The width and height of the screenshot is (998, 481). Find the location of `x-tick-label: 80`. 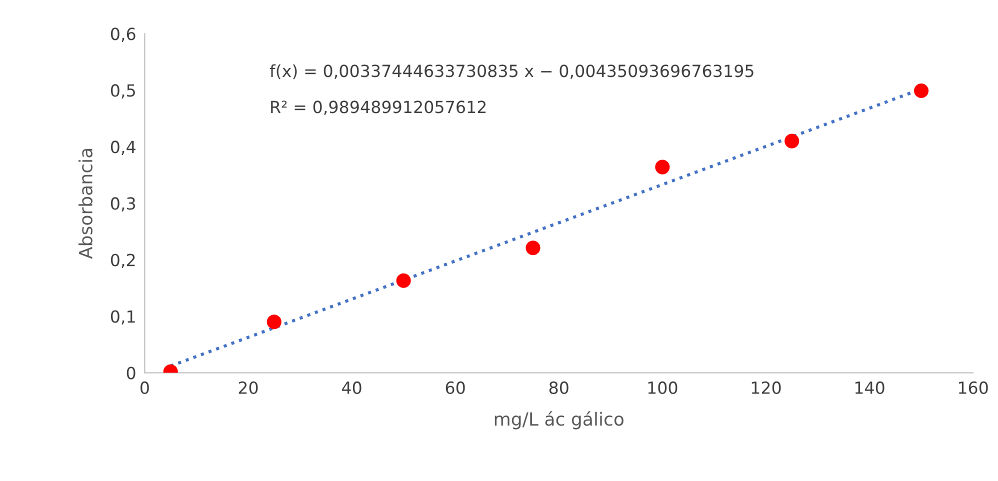

x-tick-label: 80 is located at coordinates (558, 387).